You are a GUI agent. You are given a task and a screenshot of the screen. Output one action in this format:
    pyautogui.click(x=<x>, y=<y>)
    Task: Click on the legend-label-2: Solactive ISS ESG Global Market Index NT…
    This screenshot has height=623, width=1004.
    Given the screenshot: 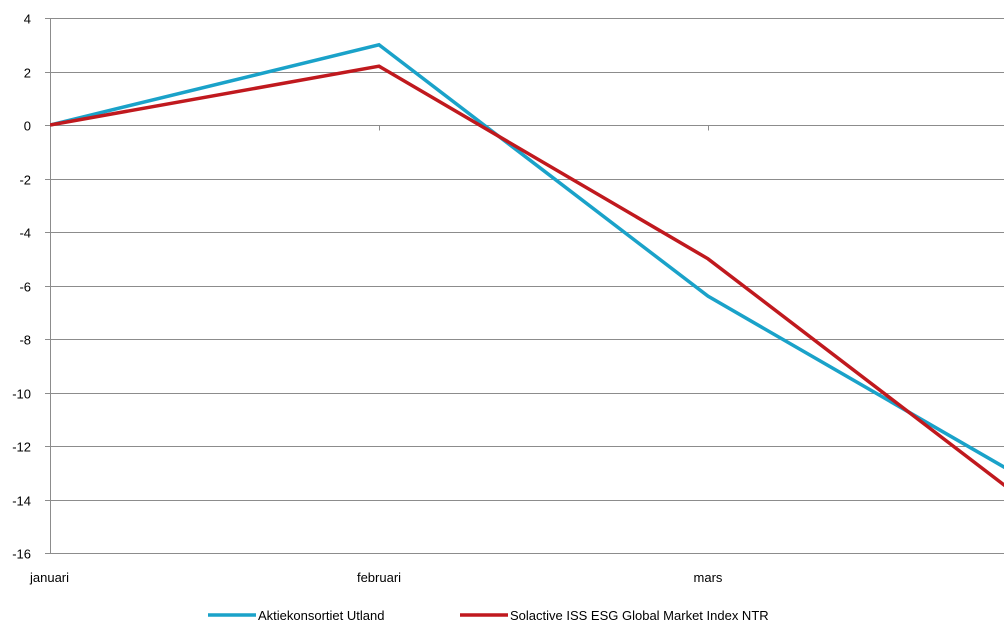 What is the action you would take?
    pyautogui.click(x=639, y=615)
    